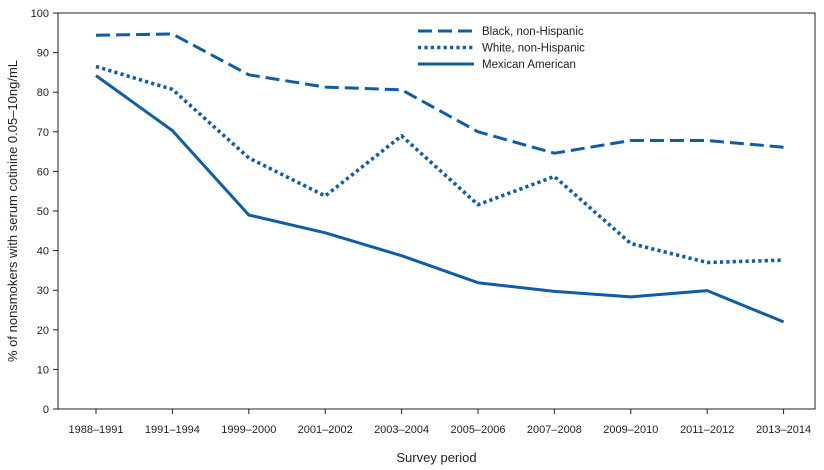 The image size is (824, 470). What do you see at coordinates (630, 430) in the screenshot?
I see `x-tick-label: 2009–2010` at bounding box center [630, 430].